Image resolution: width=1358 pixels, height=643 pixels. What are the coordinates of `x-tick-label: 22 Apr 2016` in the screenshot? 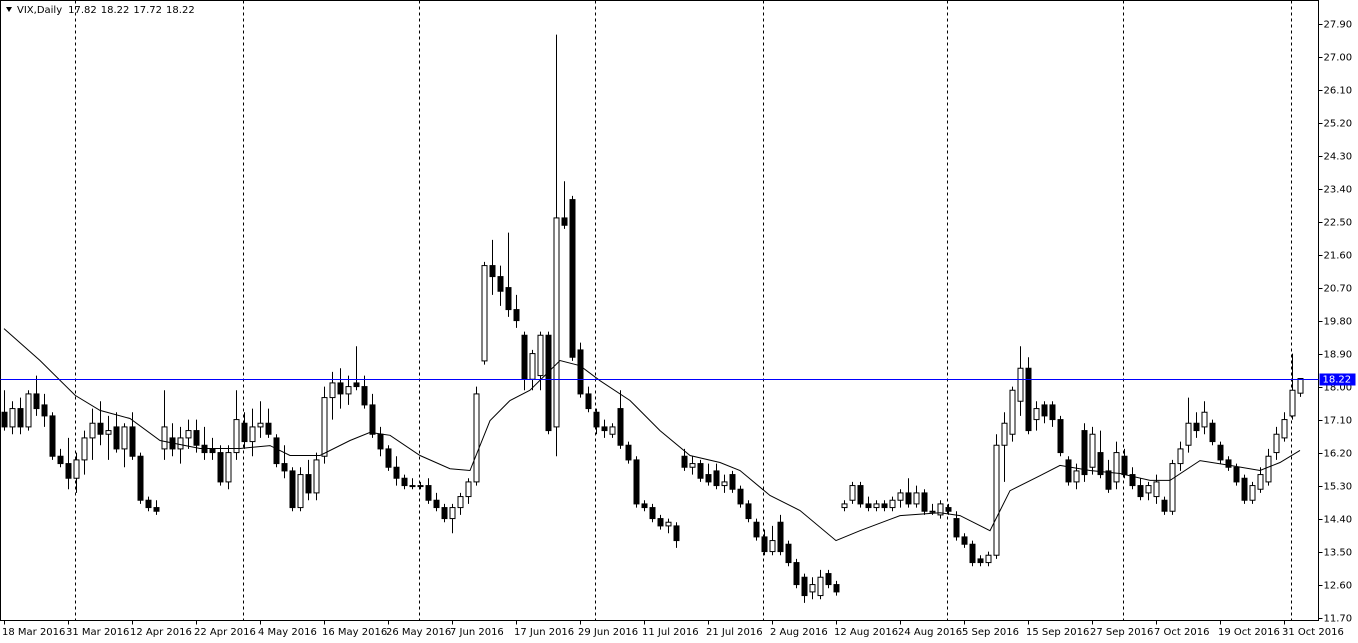 It's located at (225, 632).